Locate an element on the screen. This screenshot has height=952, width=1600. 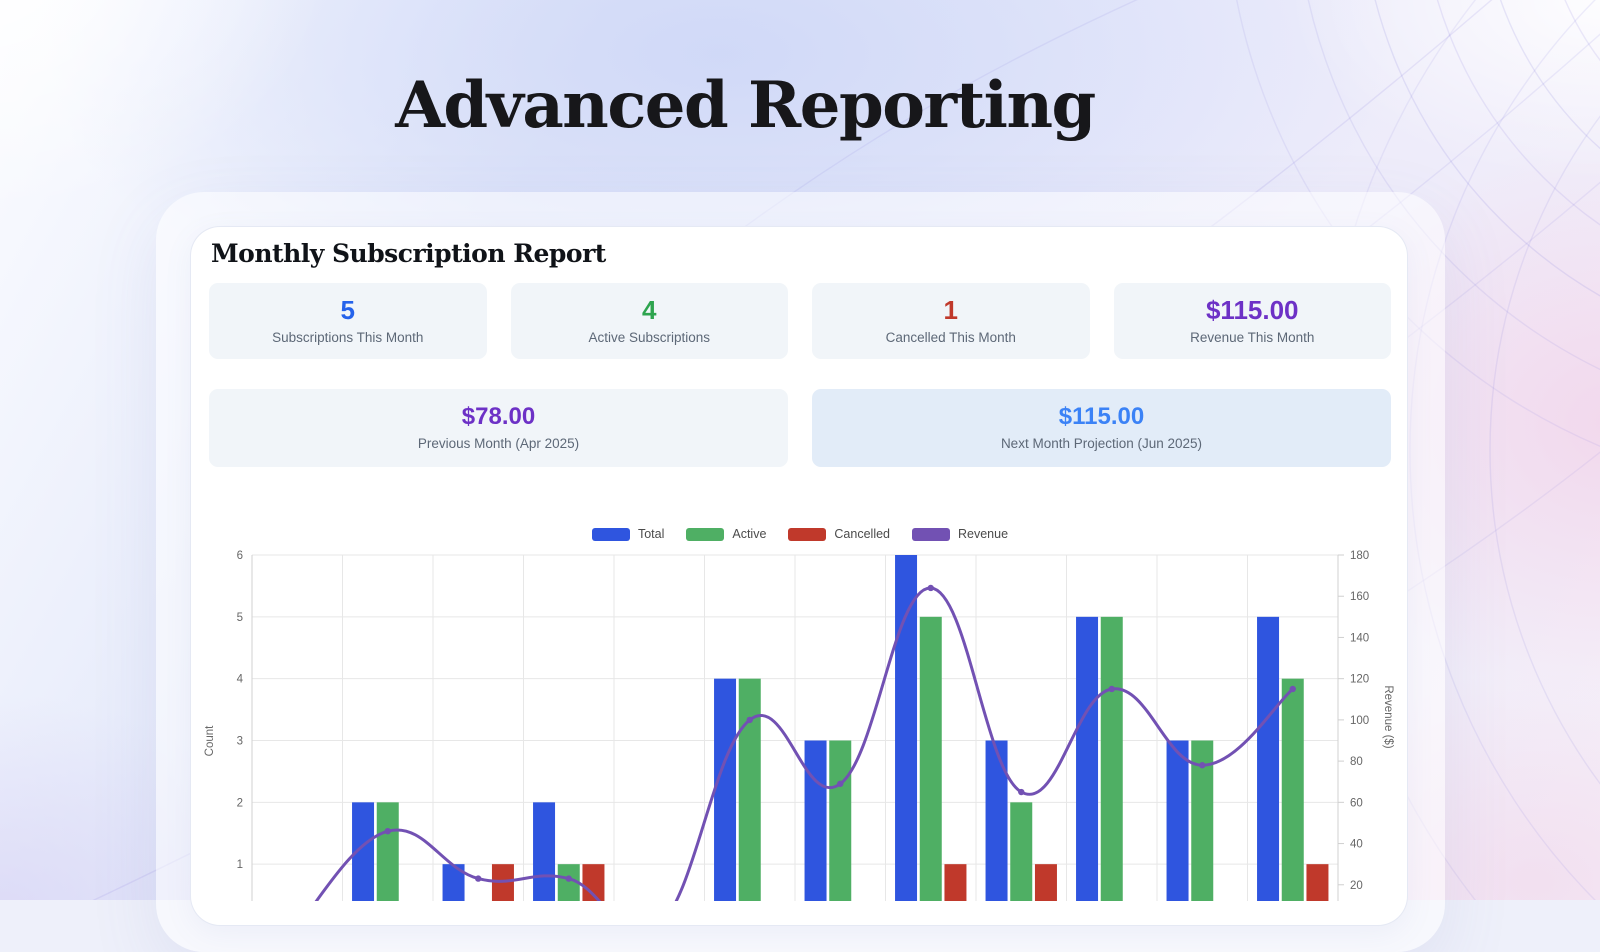
legend-item-active: Active is located at coordinates (726, 534).